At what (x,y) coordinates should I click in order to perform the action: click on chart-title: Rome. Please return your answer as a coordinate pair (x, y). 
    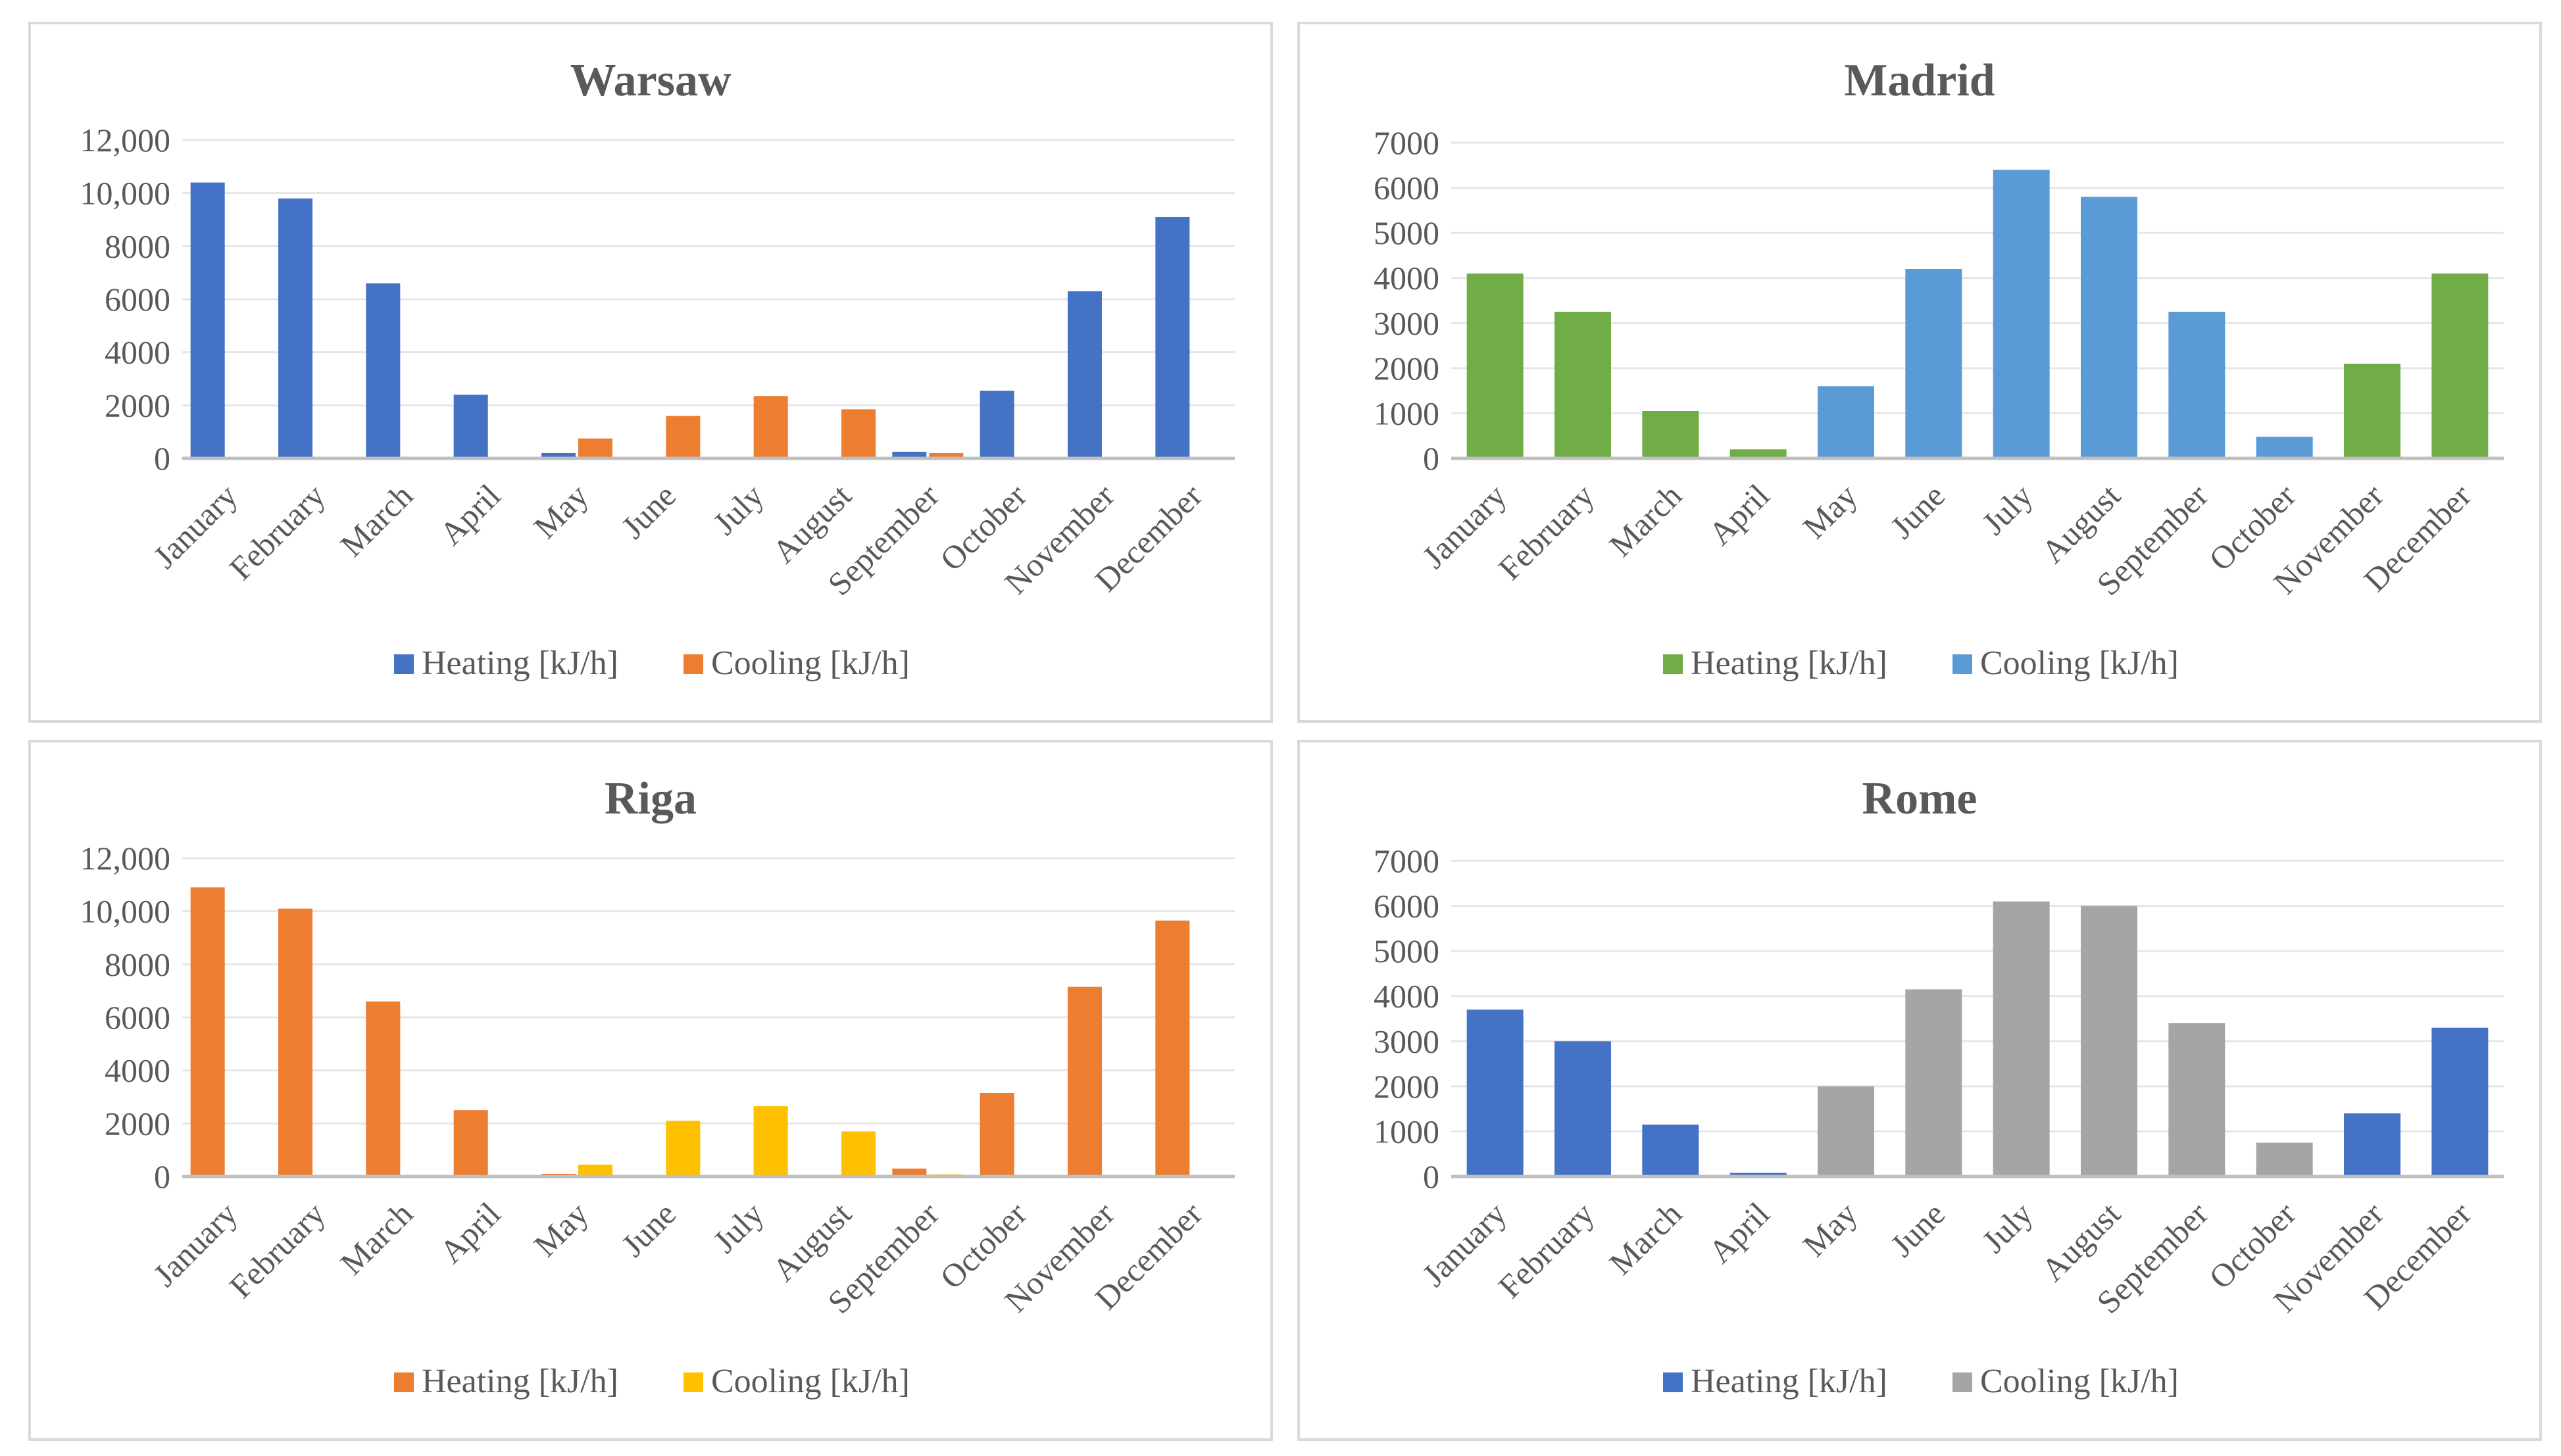
    Looking at the image, I should click on (1919, 798).